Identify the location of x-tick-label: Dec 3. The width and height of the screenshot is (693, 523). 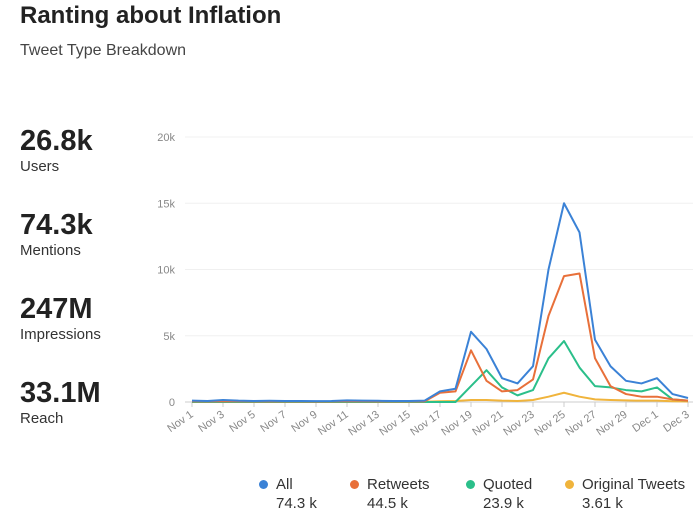
(676, 422).